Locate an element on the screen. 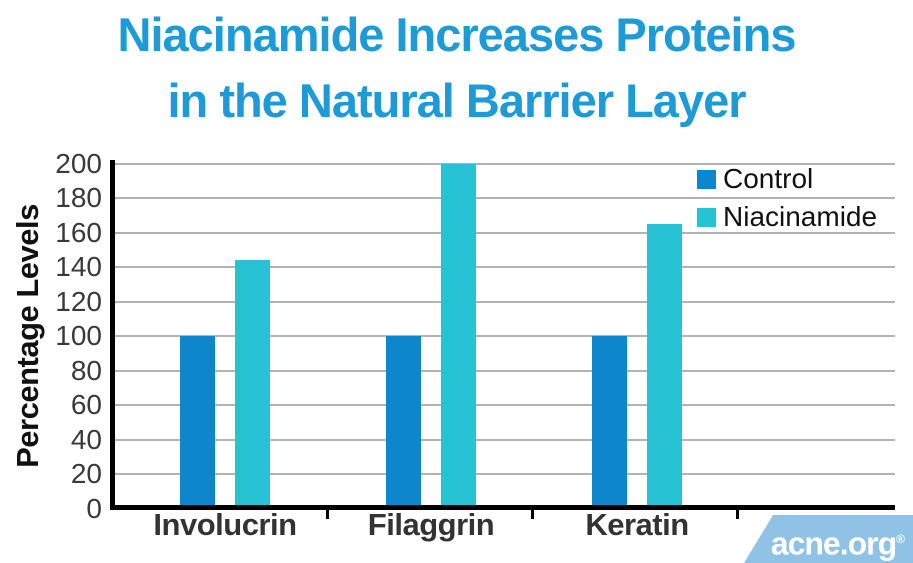 Image resolution: width=913 pixels, height=563 pixels. legend-item-control: Control is located at coordinates (787, 179).